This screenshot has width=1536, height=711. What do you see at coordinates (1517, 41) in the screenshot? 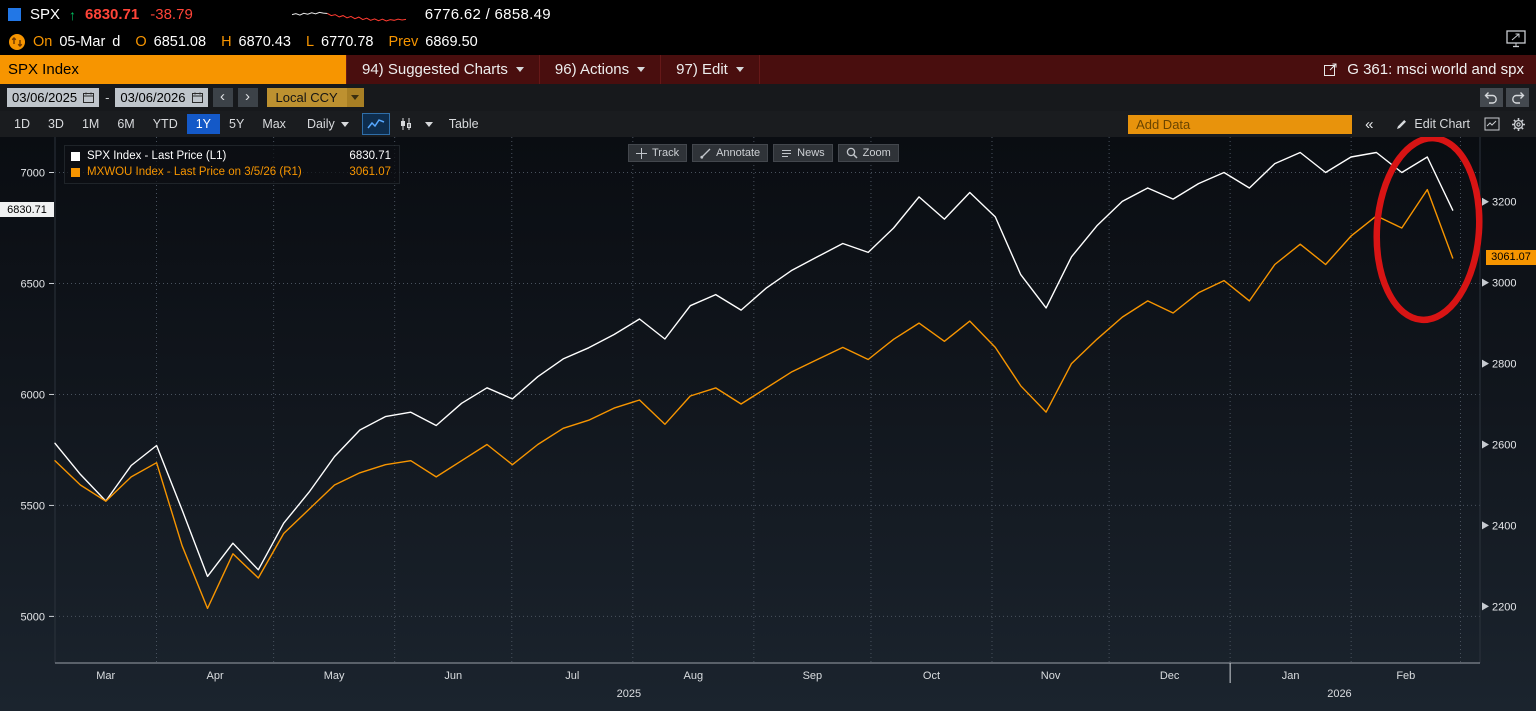
I see `monitor-icon` at bounding box center [1517, 41].